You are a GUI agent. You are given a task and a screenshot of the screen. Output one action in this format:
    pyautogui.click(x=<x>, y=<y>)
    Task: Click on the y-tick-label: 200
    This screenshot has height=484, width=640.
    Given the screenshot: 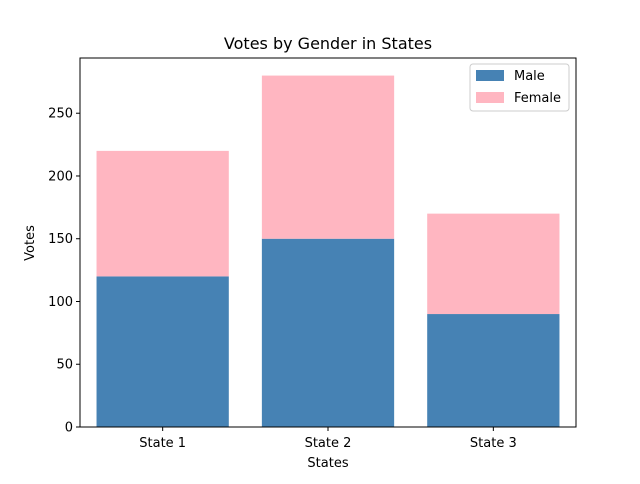 What is the action you would take?
    pyautogui.click(x=60, y=176)
    